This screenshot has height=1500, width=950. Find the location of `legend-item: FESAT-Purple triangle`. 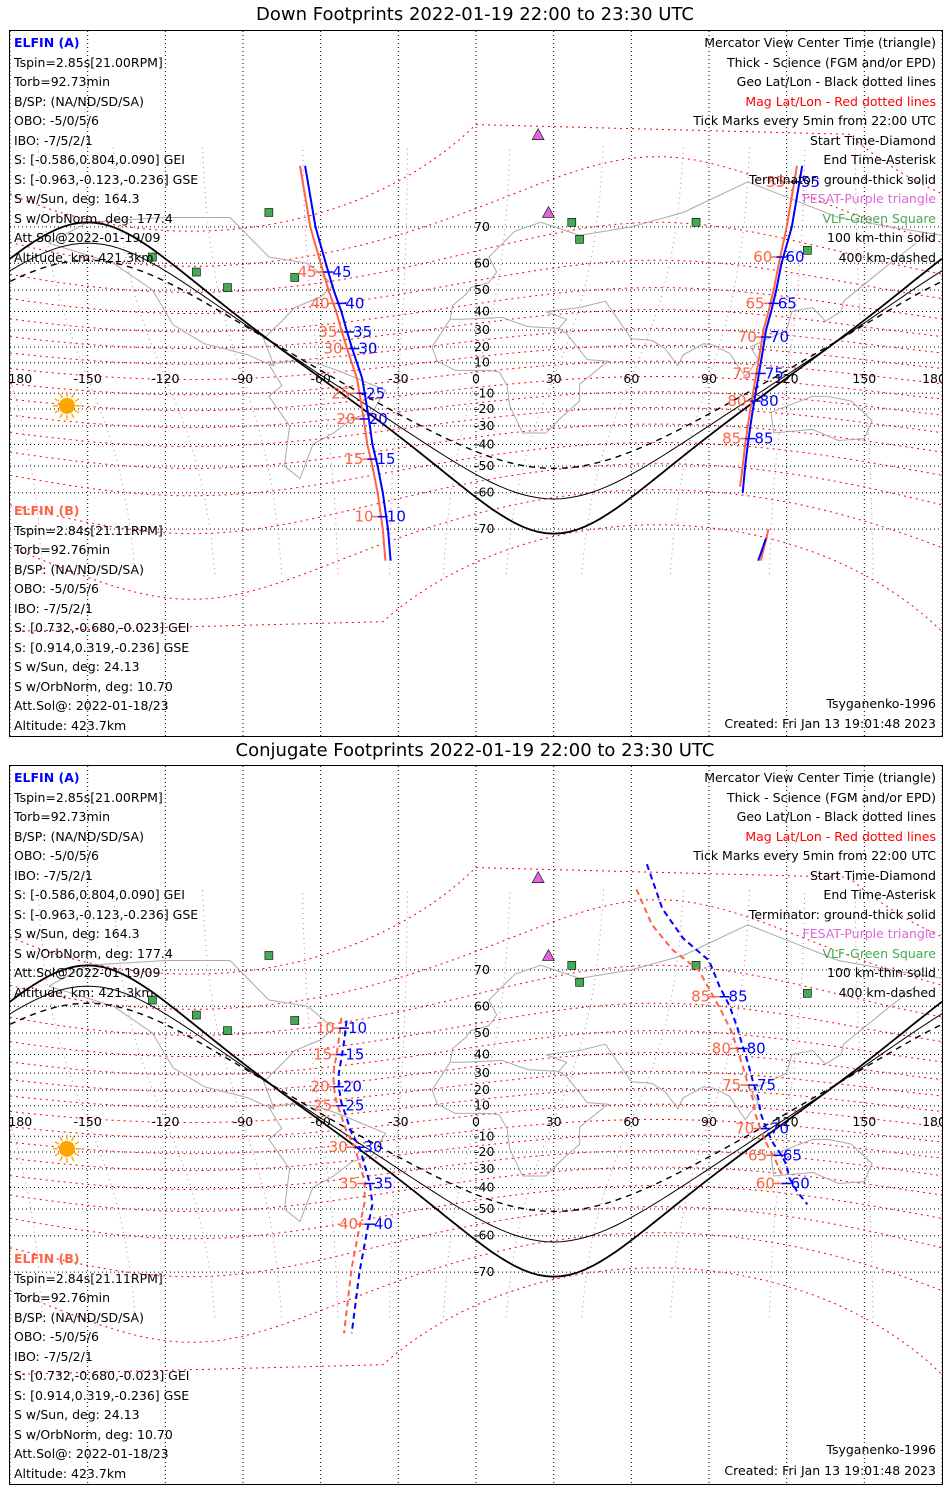

legend-item: FESAT-Purple triangle is located at coordinates (869, 933).